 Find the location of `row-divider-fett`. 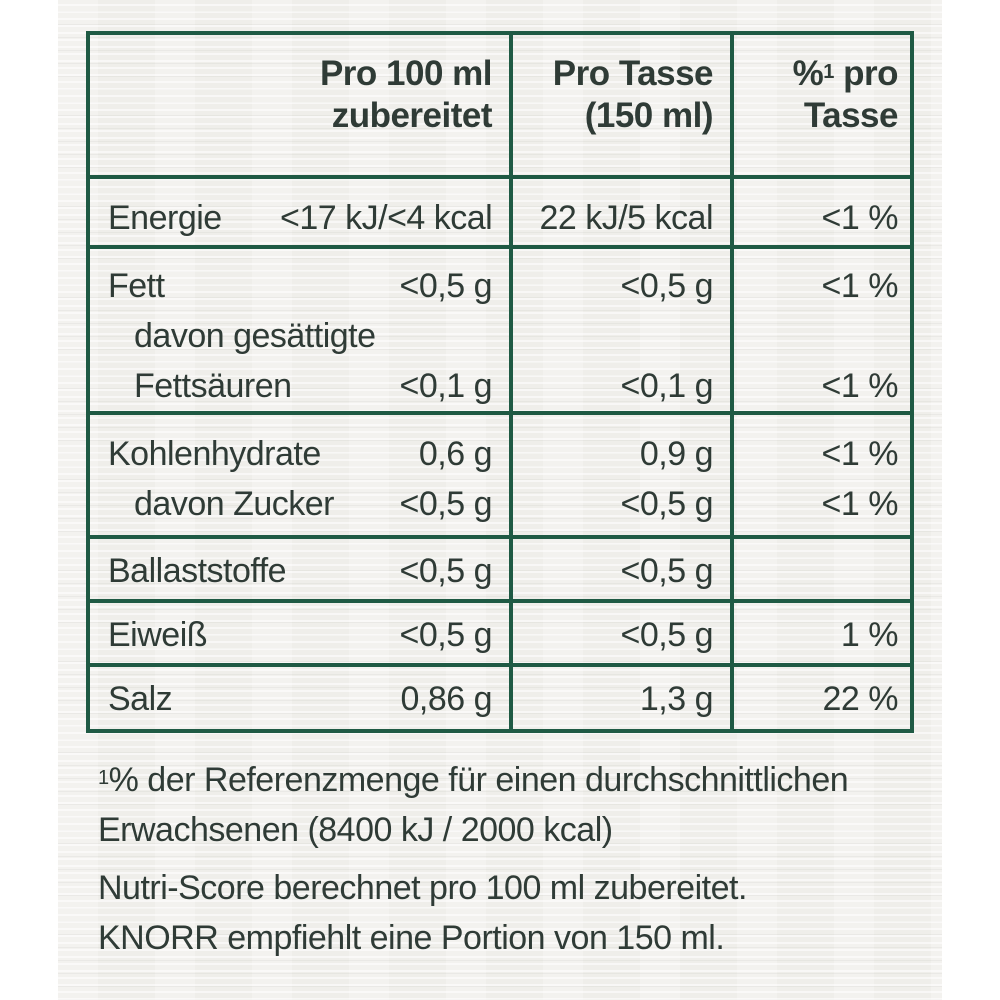

row-divider-fett is located at coordinates (500, 413).